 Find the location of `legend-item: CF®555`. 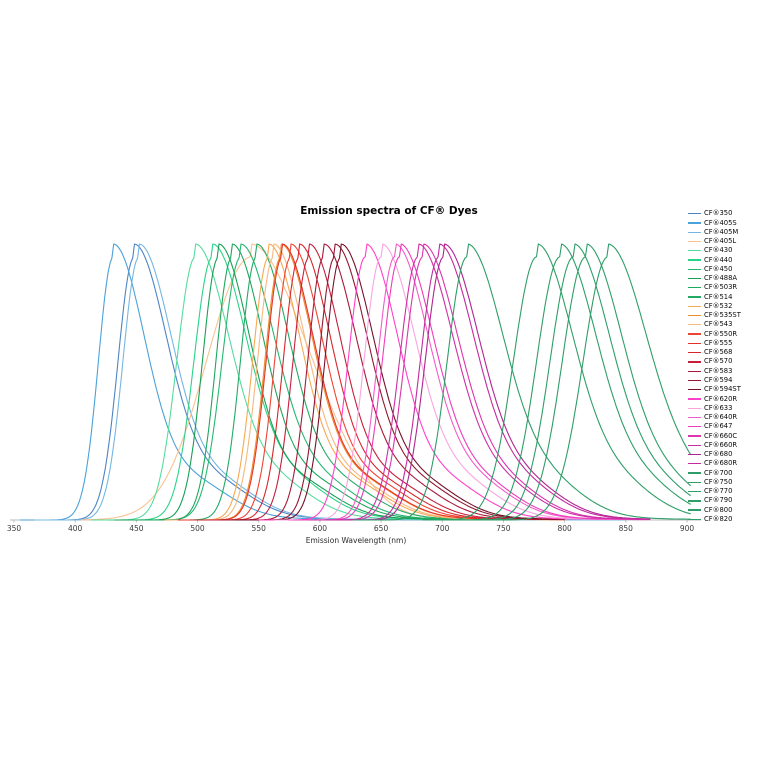

legend-item: CF®555 is located at coordinates (714, 343).